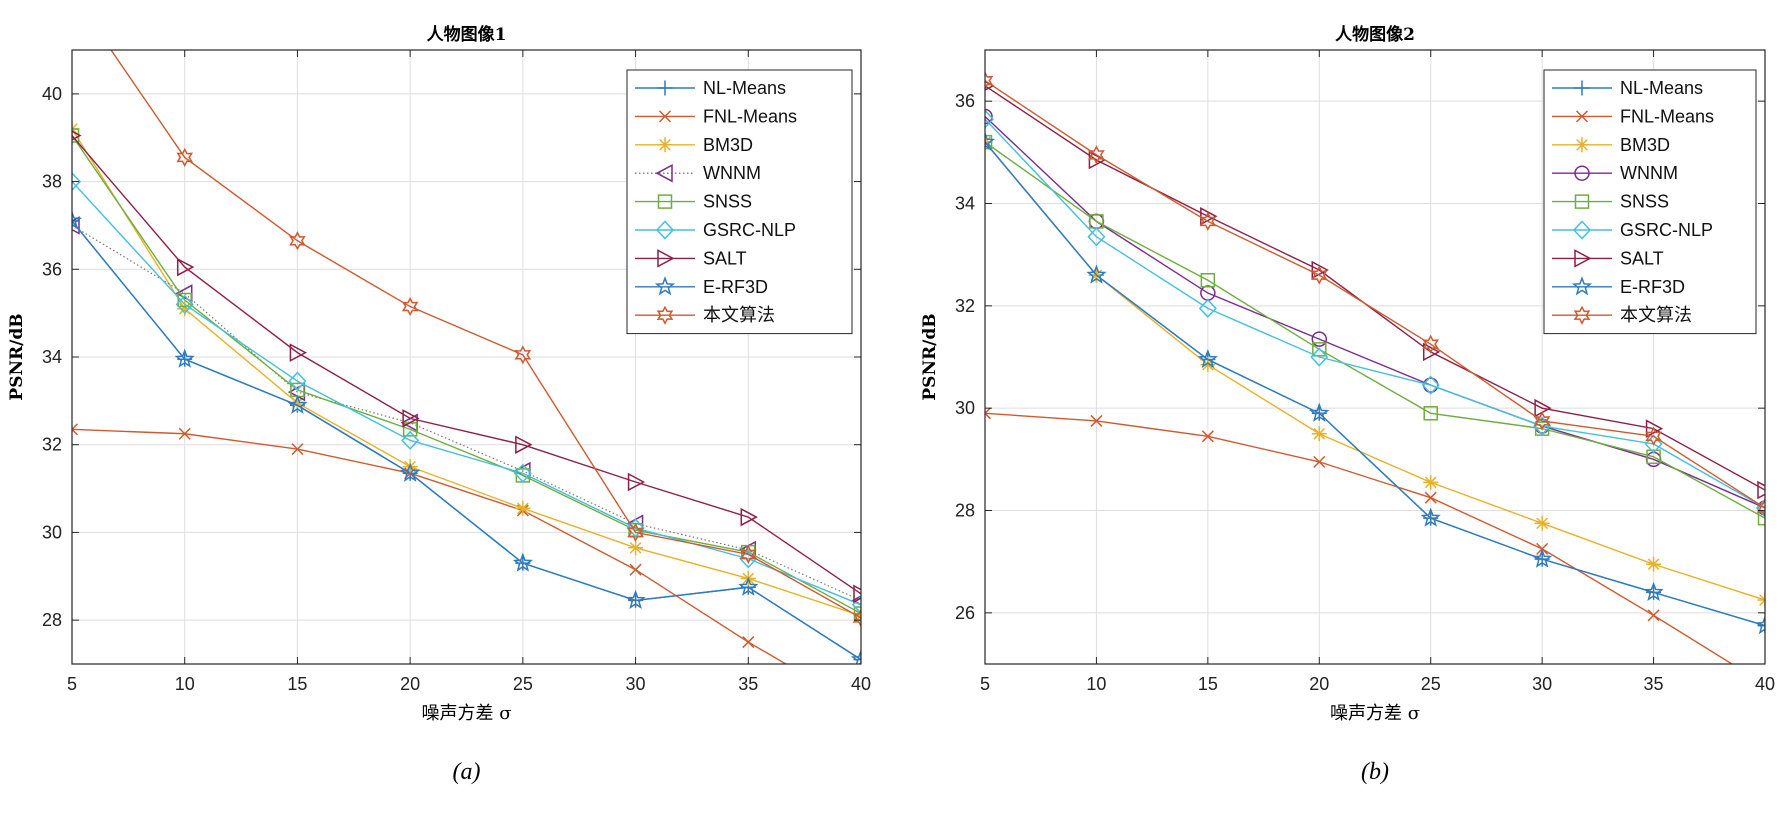 The image size is (1784, 815). What do you see at coordinates (965, 204) in the screenshot?
I see `chart2-y-tick-label: 34` at bounding box center [965, 204].